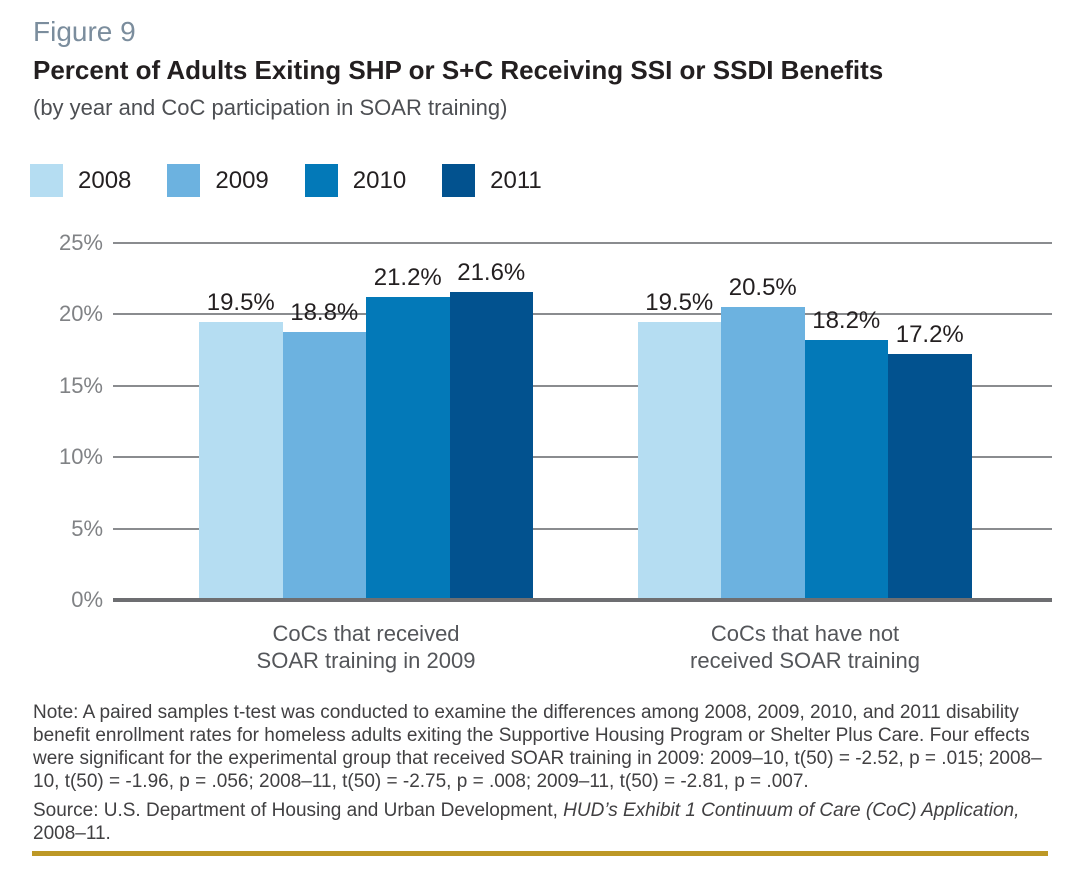 This screenshot has height=869, width=1078. What do you see at coordinates (87, 528) in the screenshot?
I see `y-tick-label-5pct: 5%` at bounding box center [87, 528].